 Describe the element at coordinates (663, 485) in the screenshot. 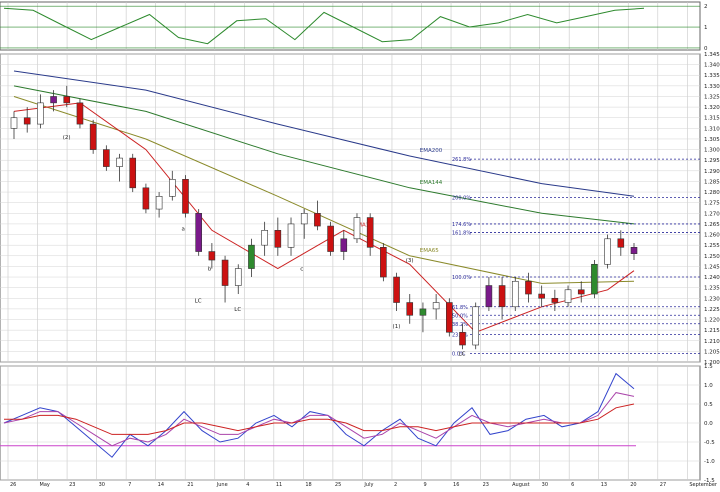

I see `x-tick-label: 27` at that location.